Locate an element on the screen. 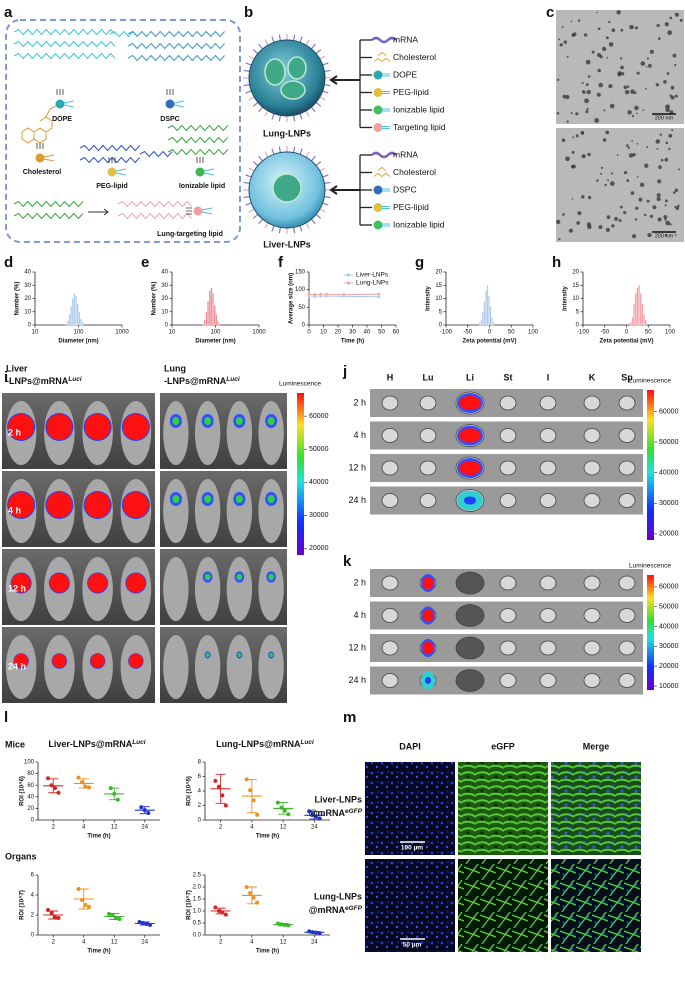  group-label: Liver is located at coordinates (17, 368).